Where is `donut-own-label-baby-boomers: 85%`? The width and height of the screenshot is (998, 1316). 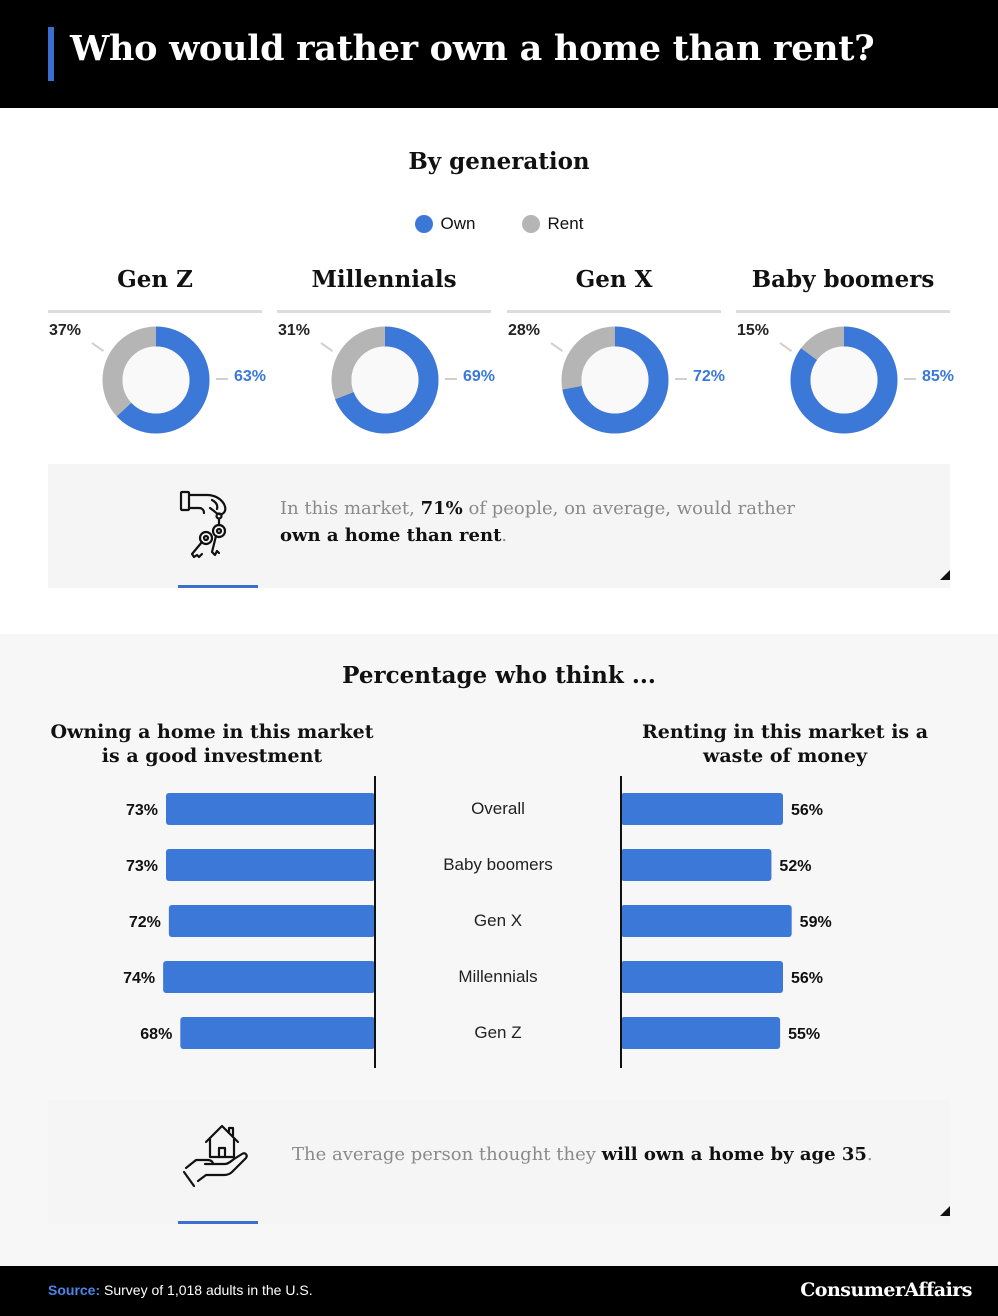 donut-own-label-baby-boomers: 85% is located at coordinates (938, 376).